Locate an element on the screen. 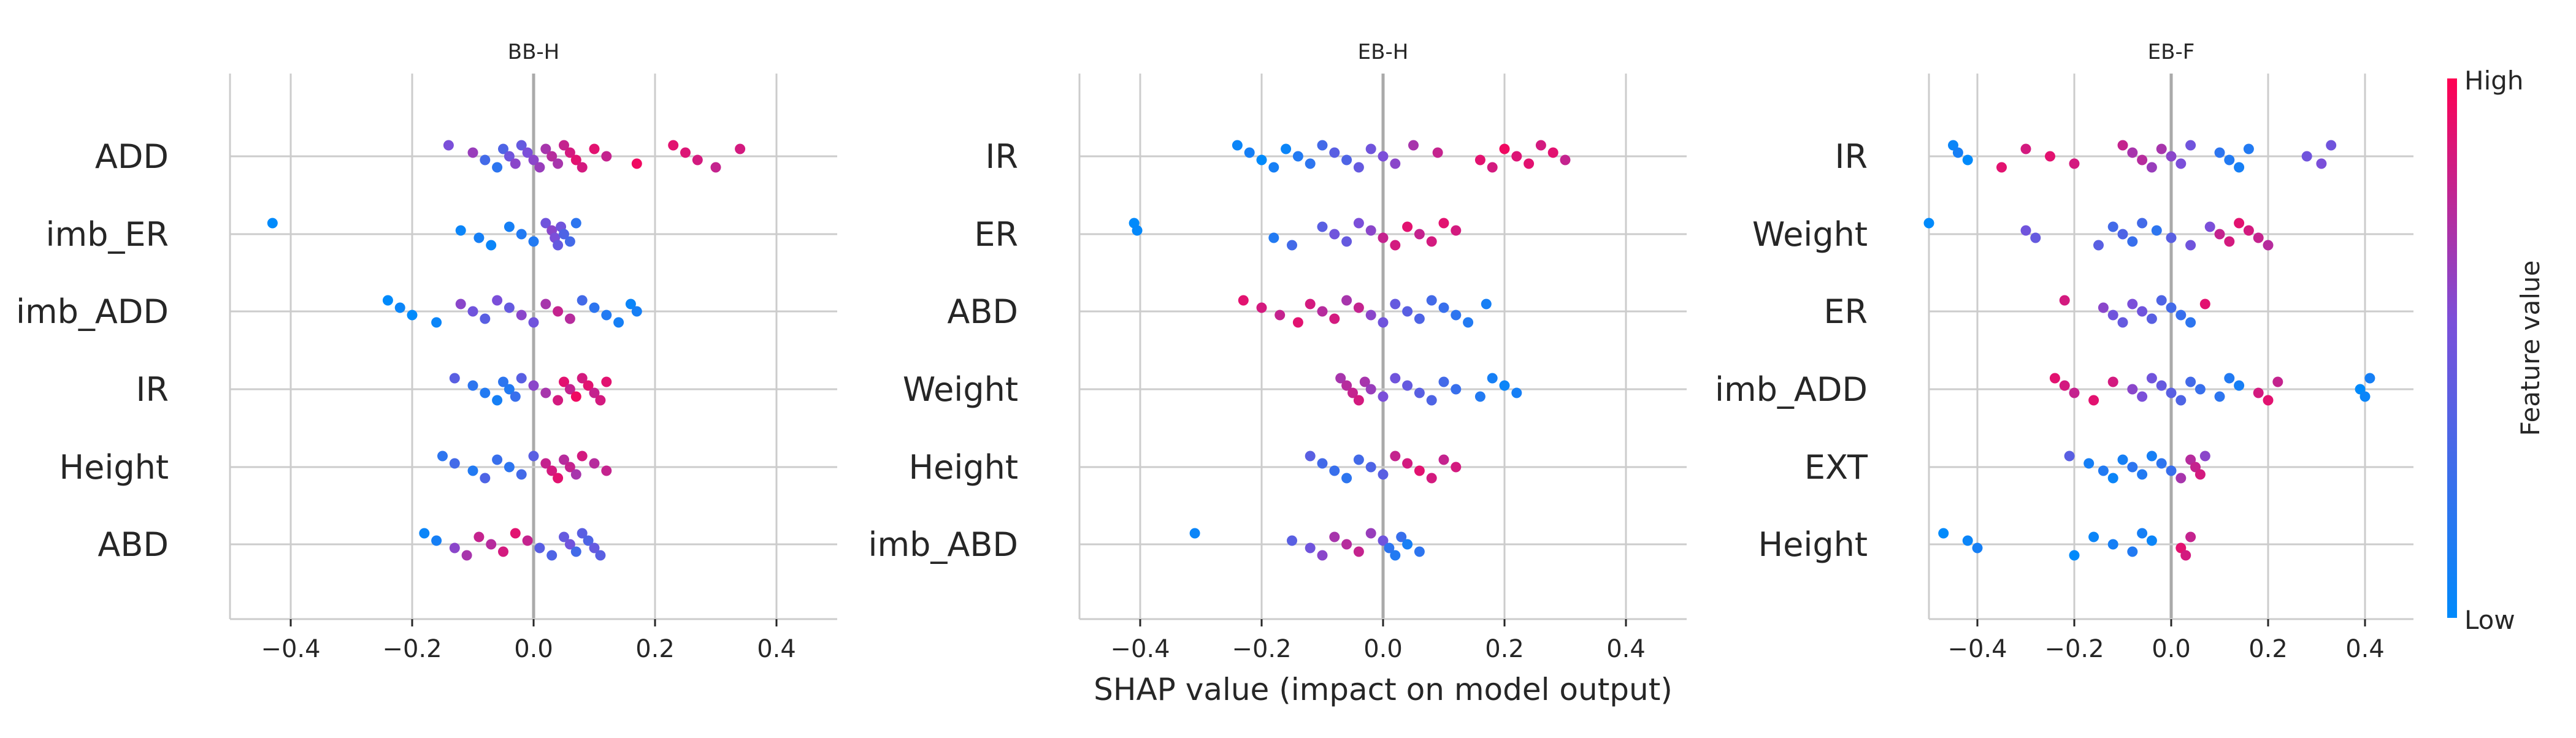  x-tick-label: 0.2 is located at coordinates (1504, 649).